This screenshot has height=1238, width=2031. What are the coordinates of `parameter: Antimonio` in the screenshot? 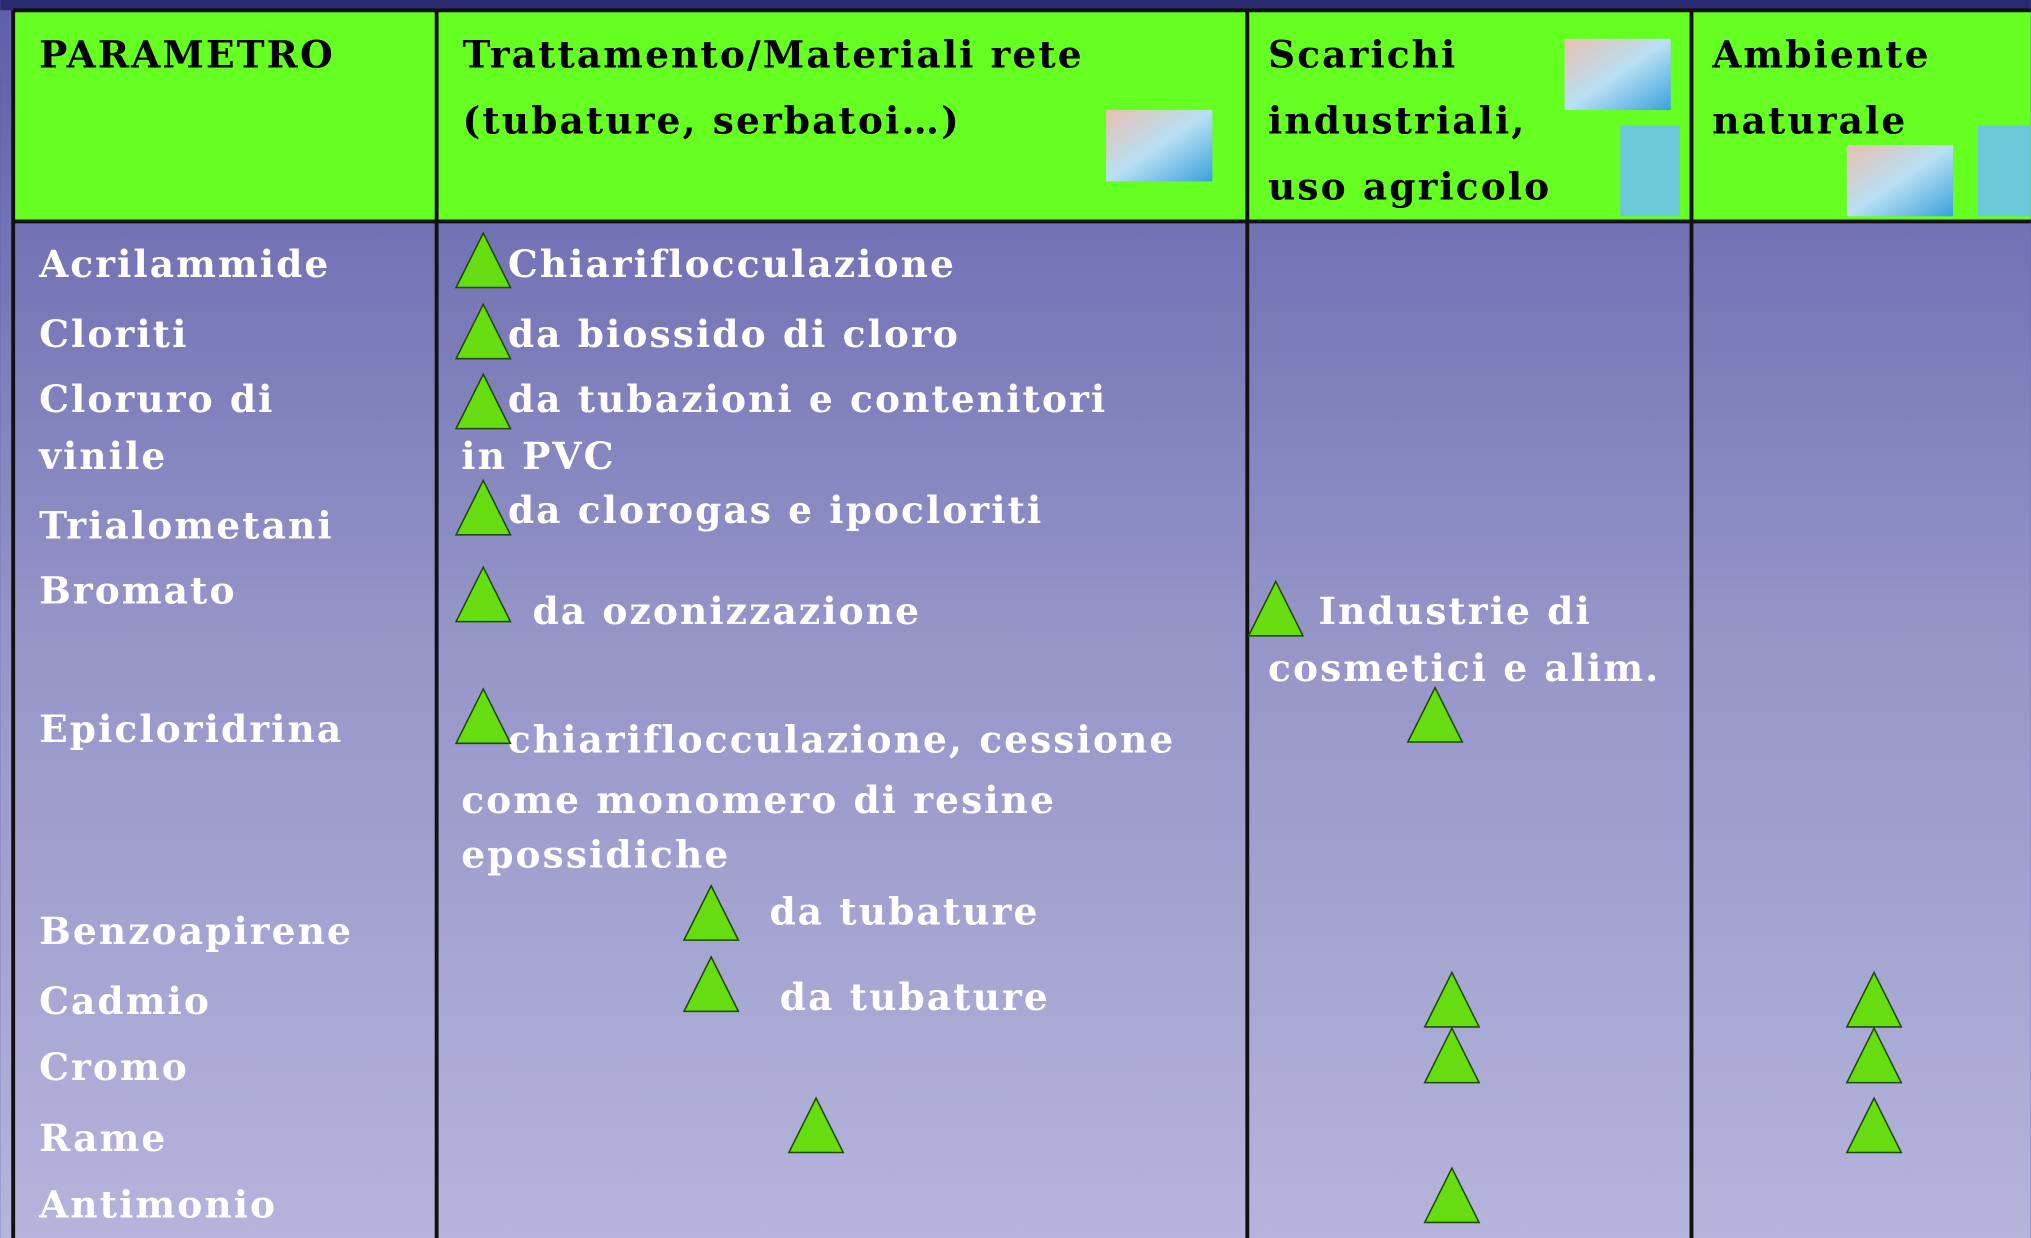 It's located at (157, 1204).